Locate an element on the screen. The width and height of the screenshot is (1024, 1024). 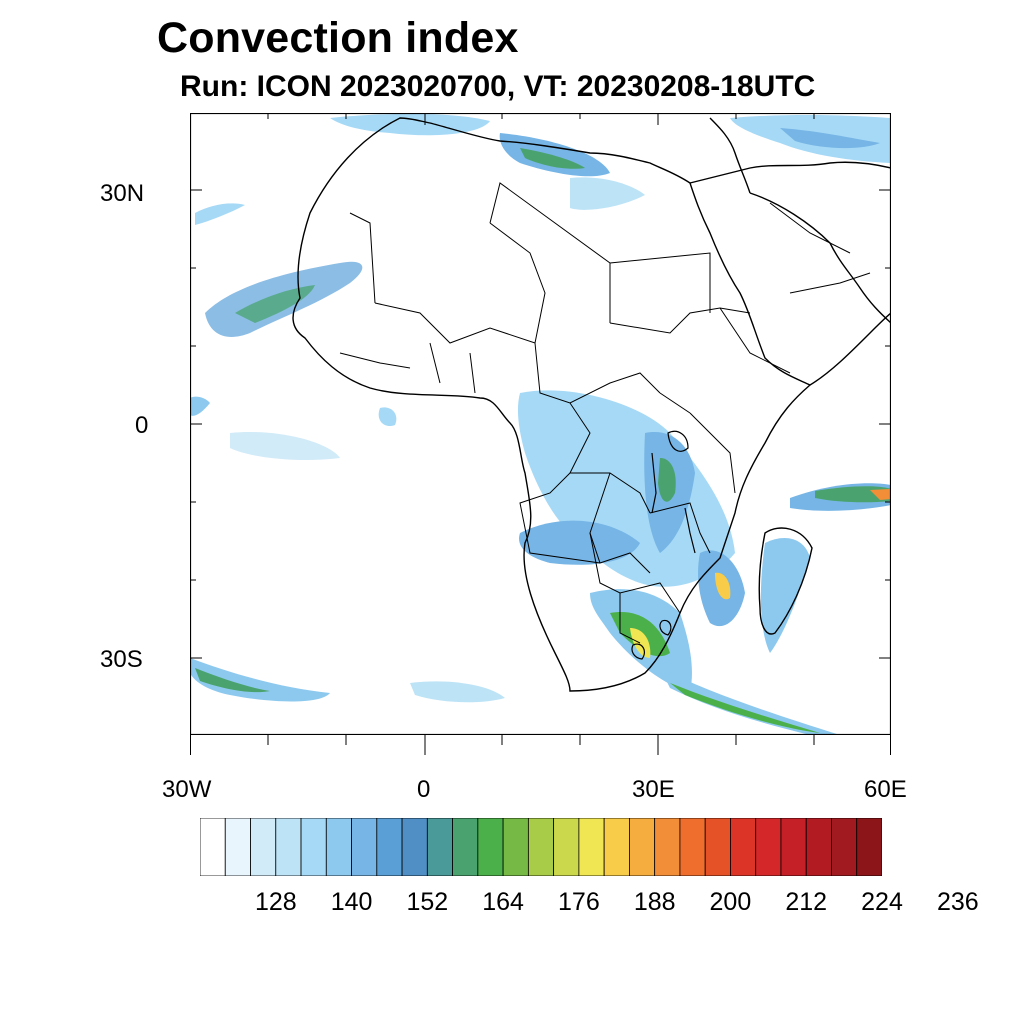
colorbar is located at coordinates (541, 847).